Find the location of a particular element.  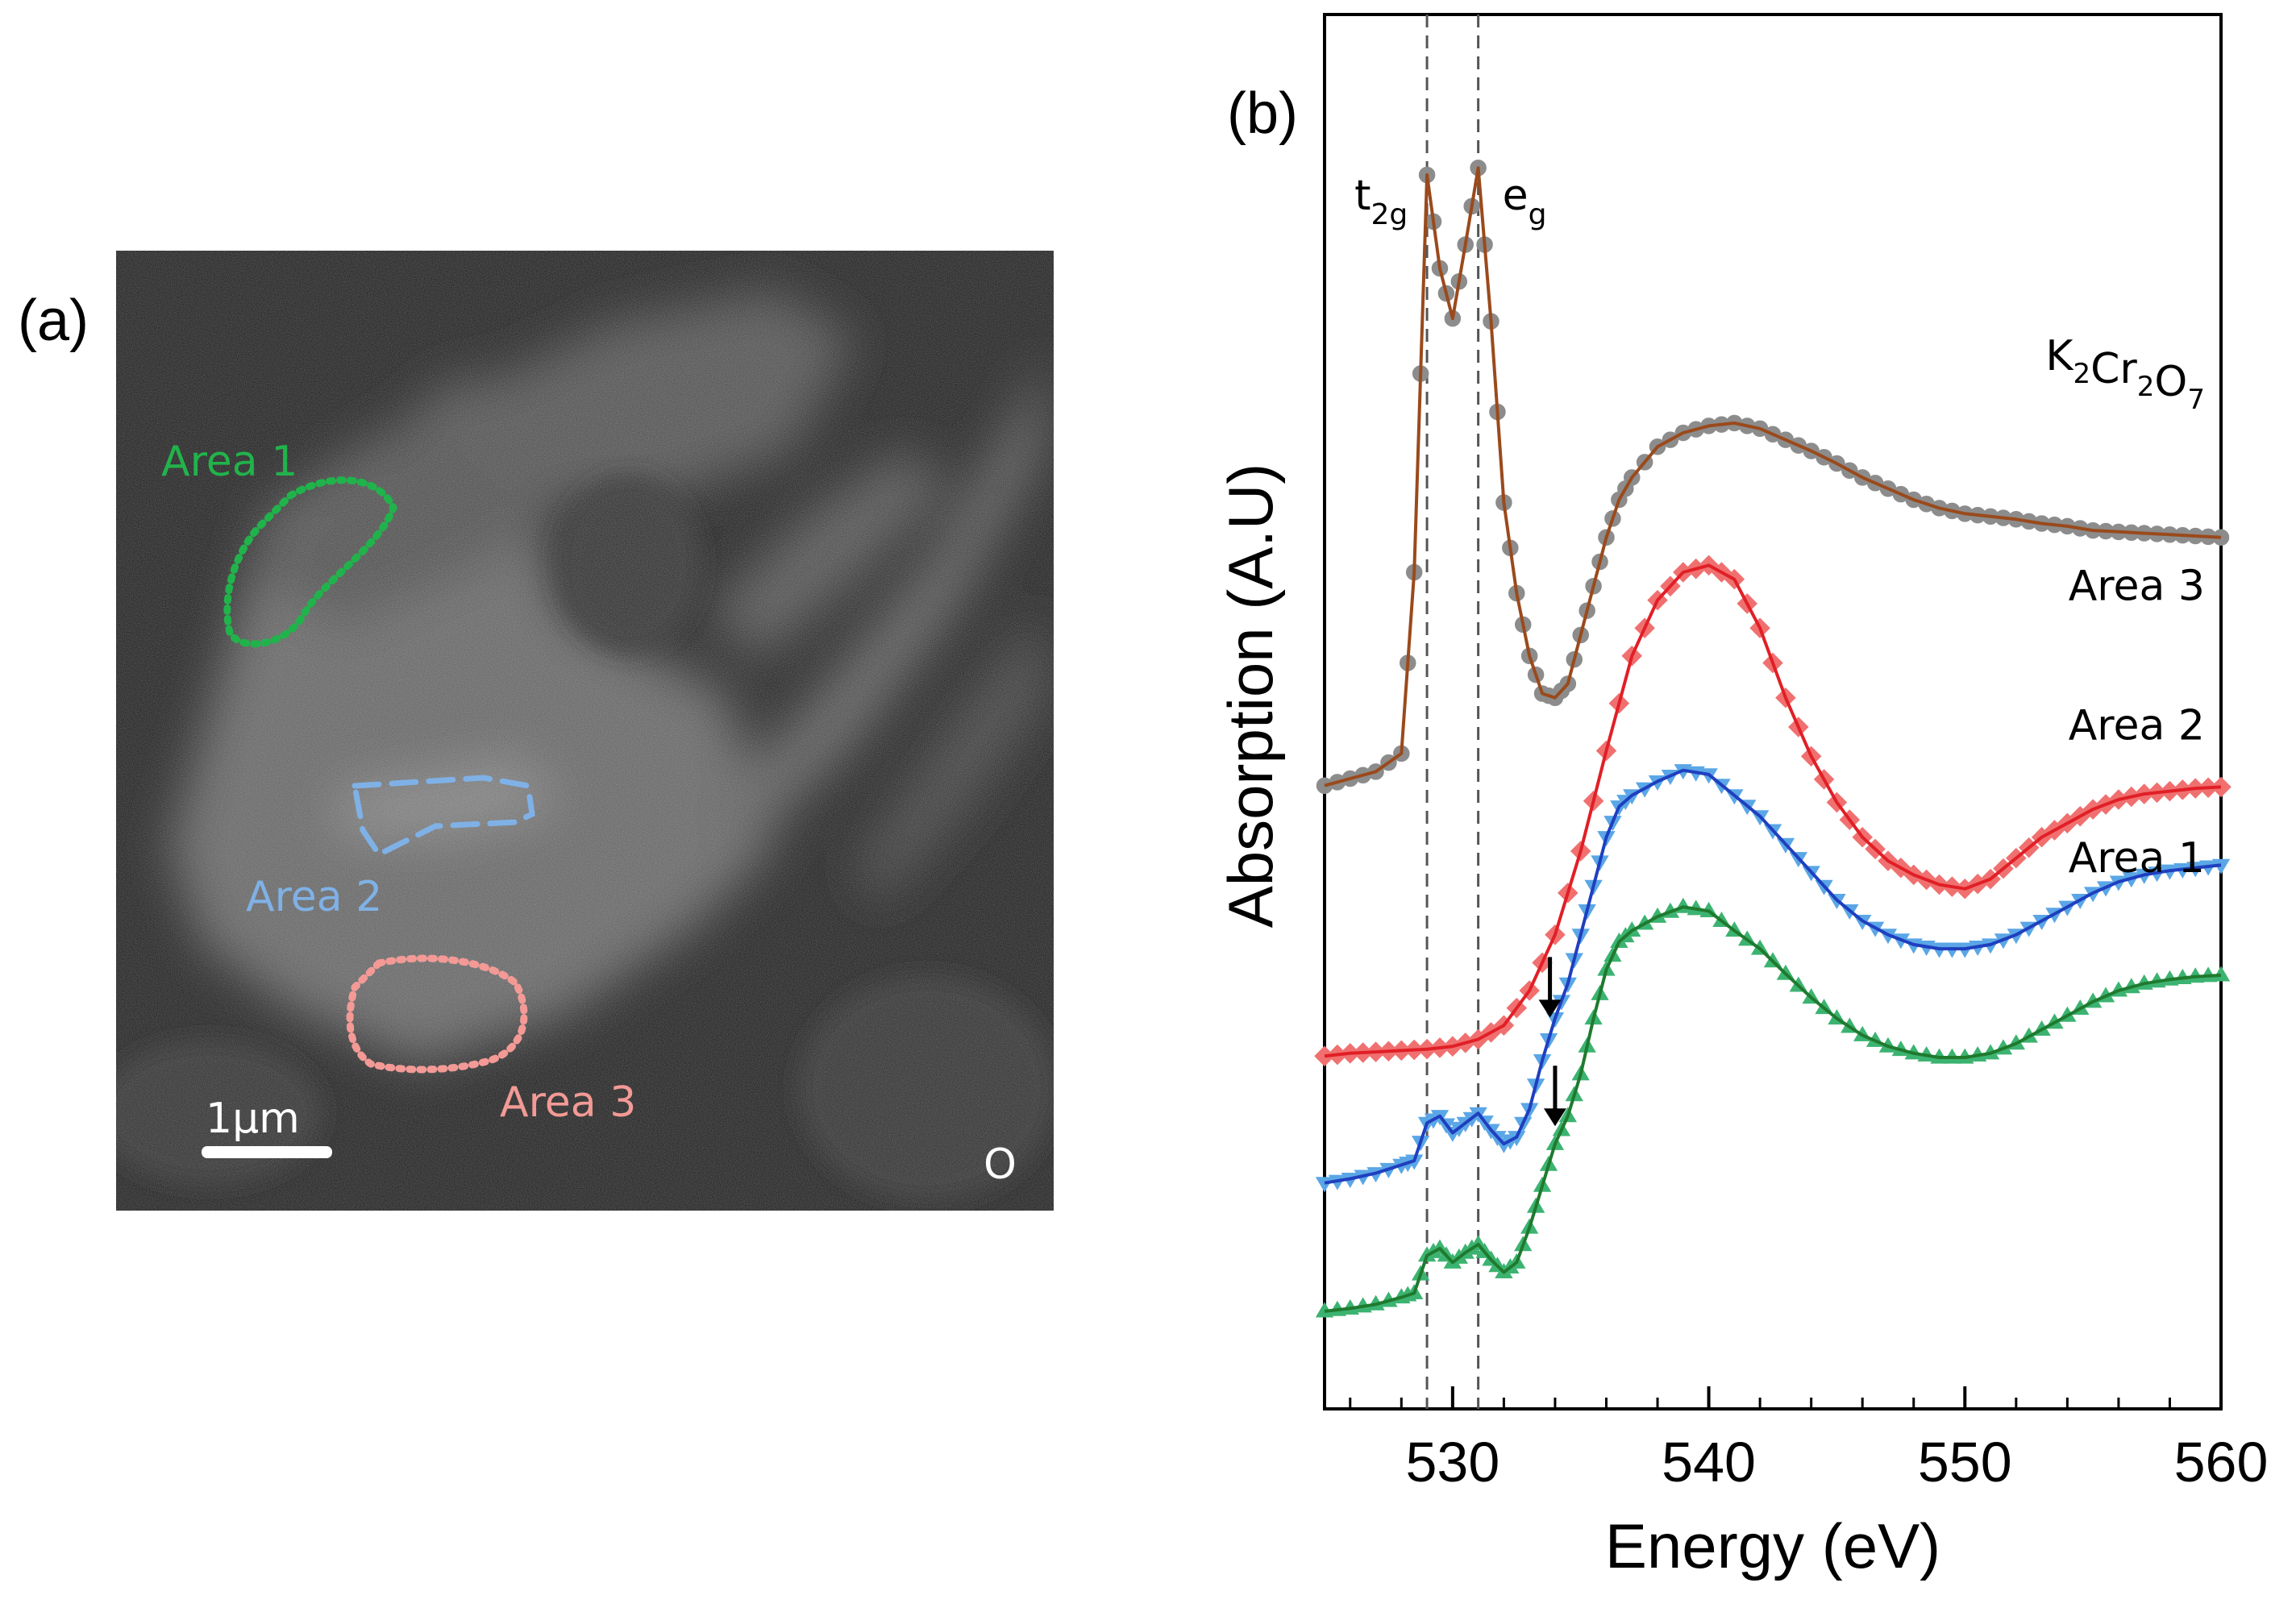

area-1-label: Area 1 is located at coordinates (229, 462).